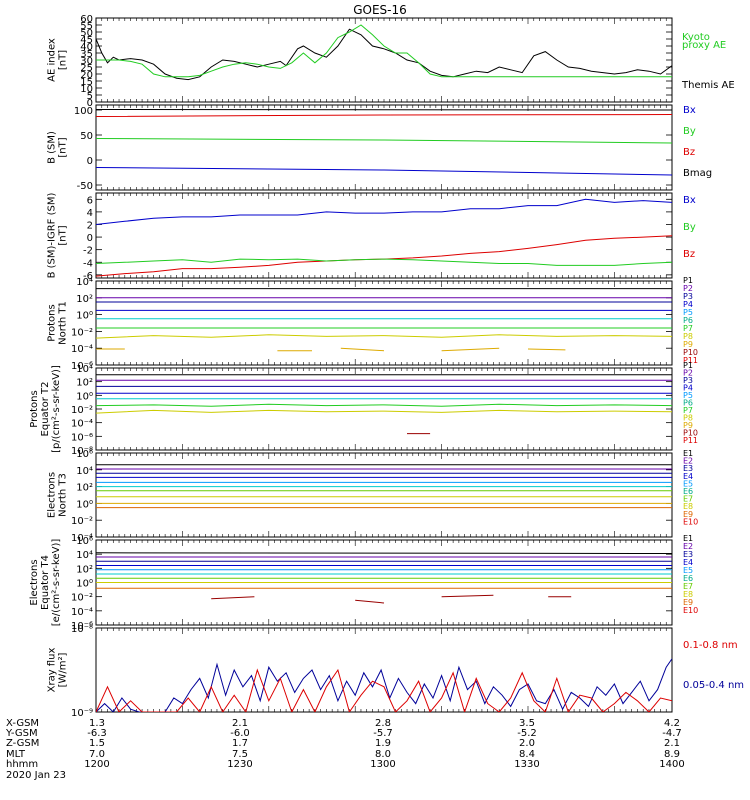 The image size is (750, 800). I want to click on legend-entry: E4, so click(688, 562).